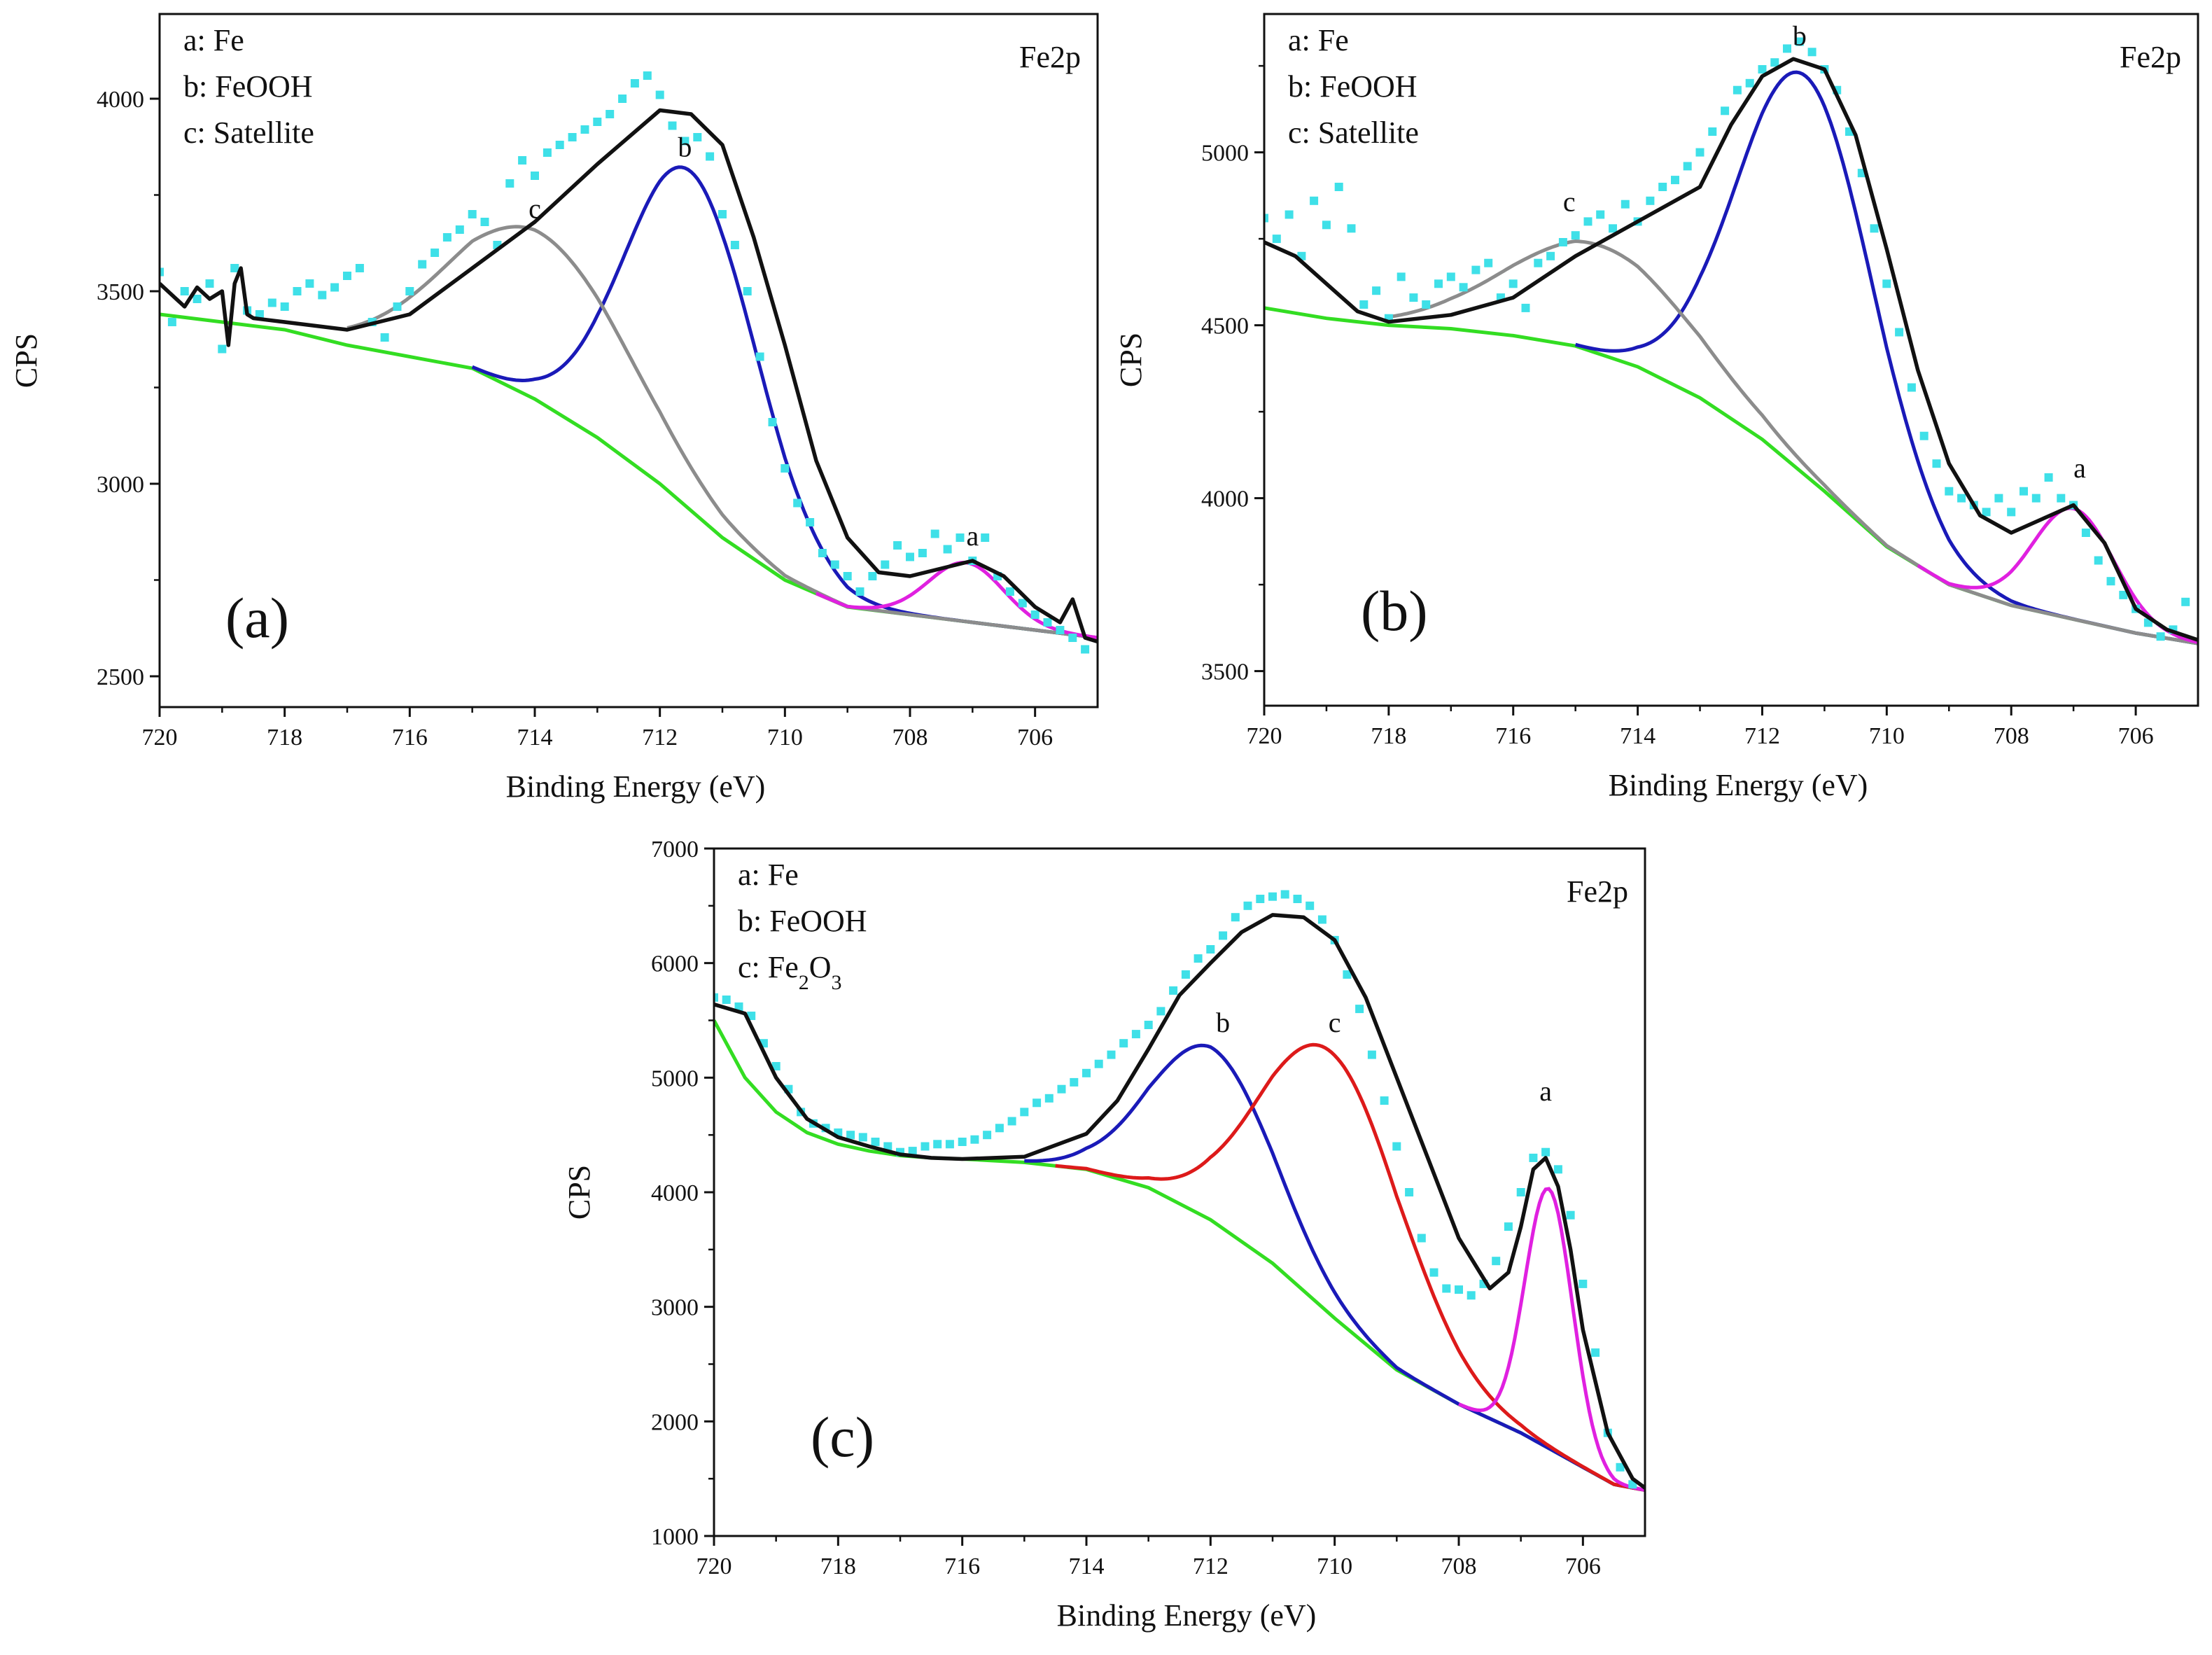 The image size is (2212, 1655). What do you see at coordinates (768, 967) in the screenshot?
I see `legend-text-part: c: Fe` at bounding box center [768, 967].